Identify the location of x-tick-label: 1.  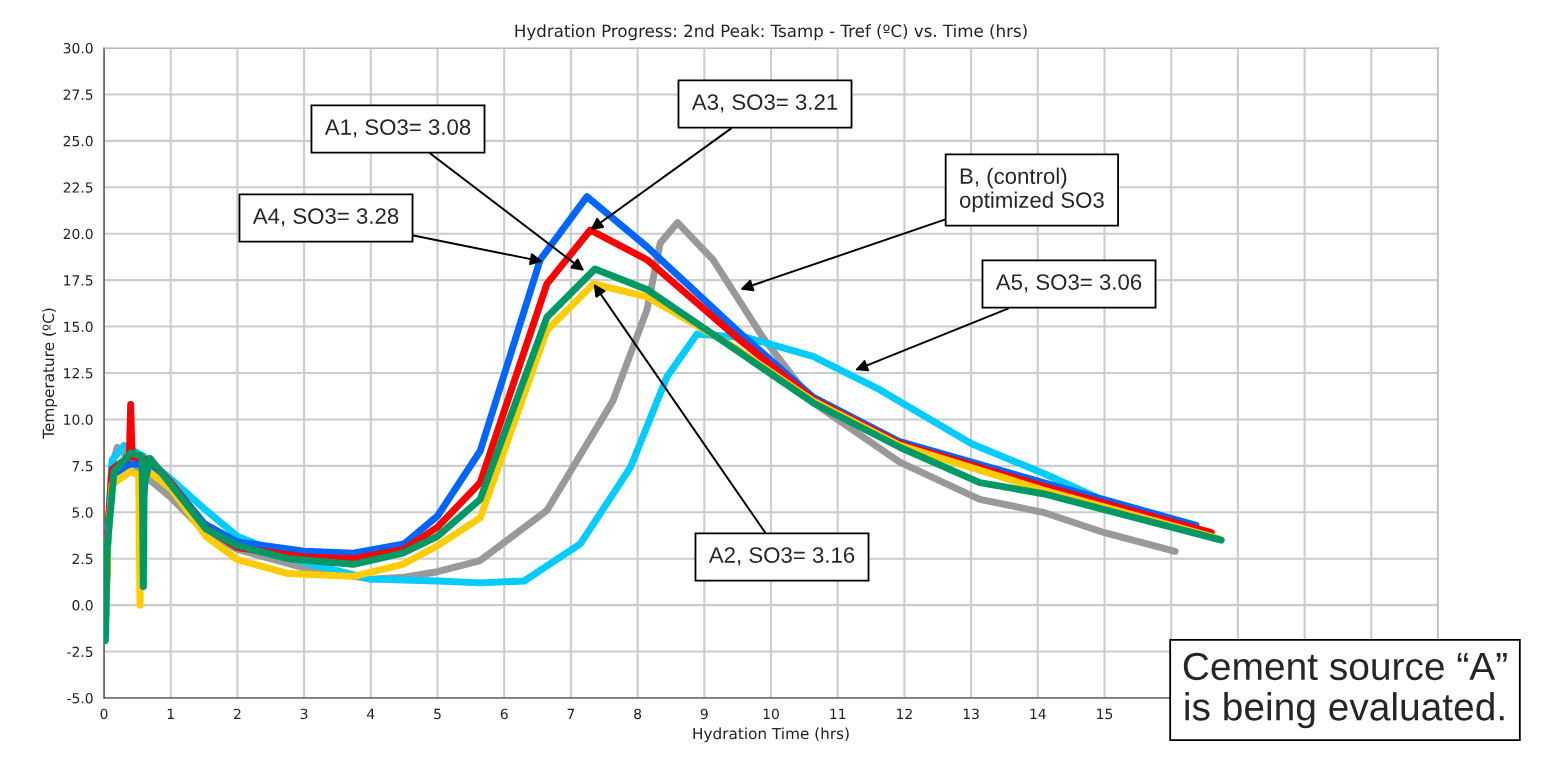
(170, 713).